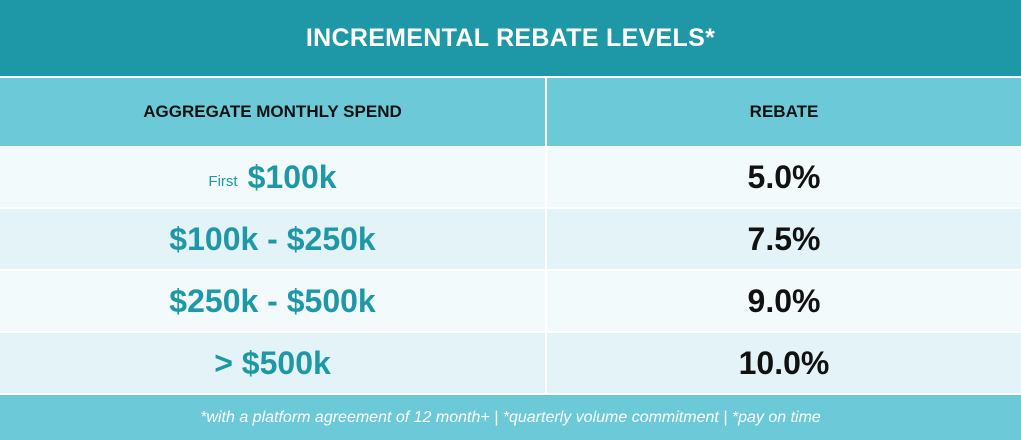  I want to click on spend-cell: > $500k, so click(272, 363).